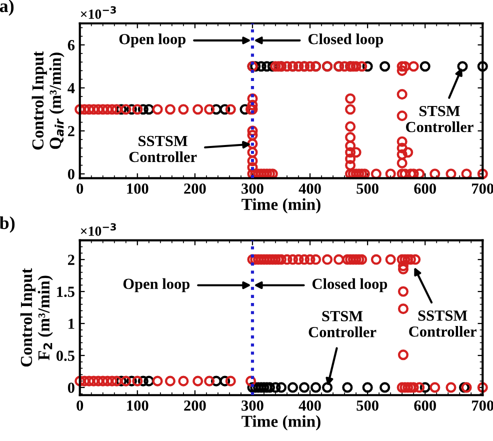 Image resolution: width=493 pixels, height=441 pixels. I want to click on y-tick-label: 6, so click(71, 45).